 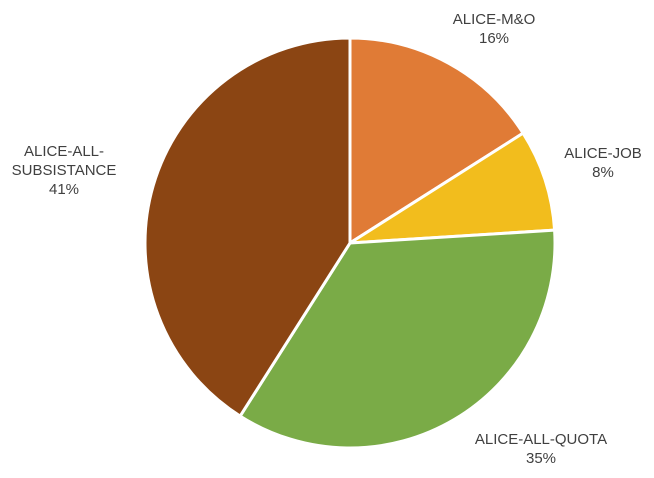 What do you see at coordinates (541, 458) in the screenshot?
I see `slice-percent: 35%` at bounding box center [541, 458].